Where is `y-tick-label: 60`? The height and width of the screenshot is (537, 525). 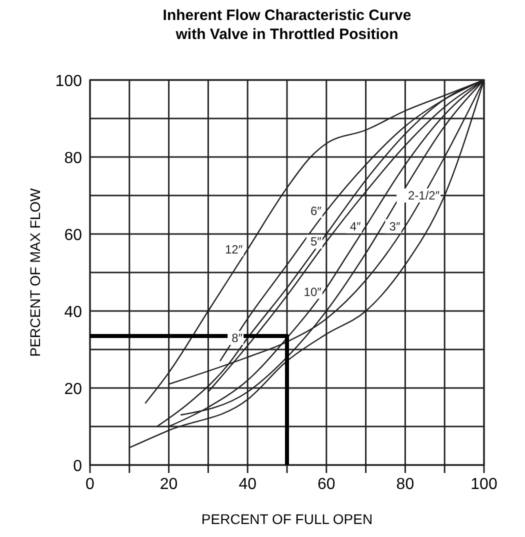
y-tick-label: 60 is located at coordinates (73, 235).